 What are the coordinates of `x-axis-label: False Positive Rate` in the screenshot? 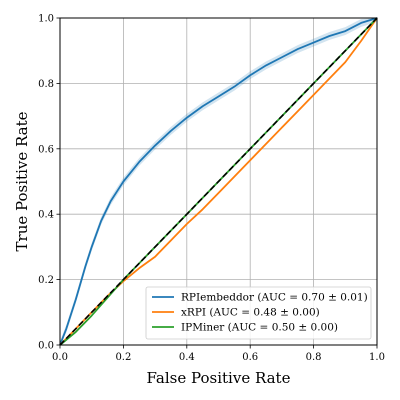 It's located at (219, 378).